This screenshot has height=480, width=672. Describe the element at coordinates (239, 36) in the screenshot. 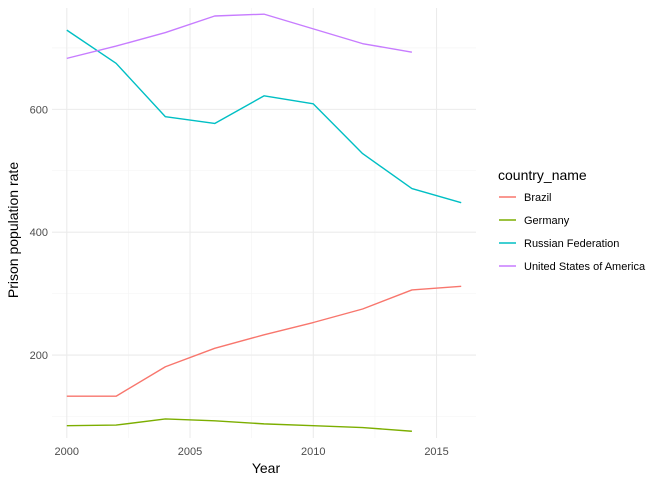

I see `series-line-united-states-of-america` at that location.